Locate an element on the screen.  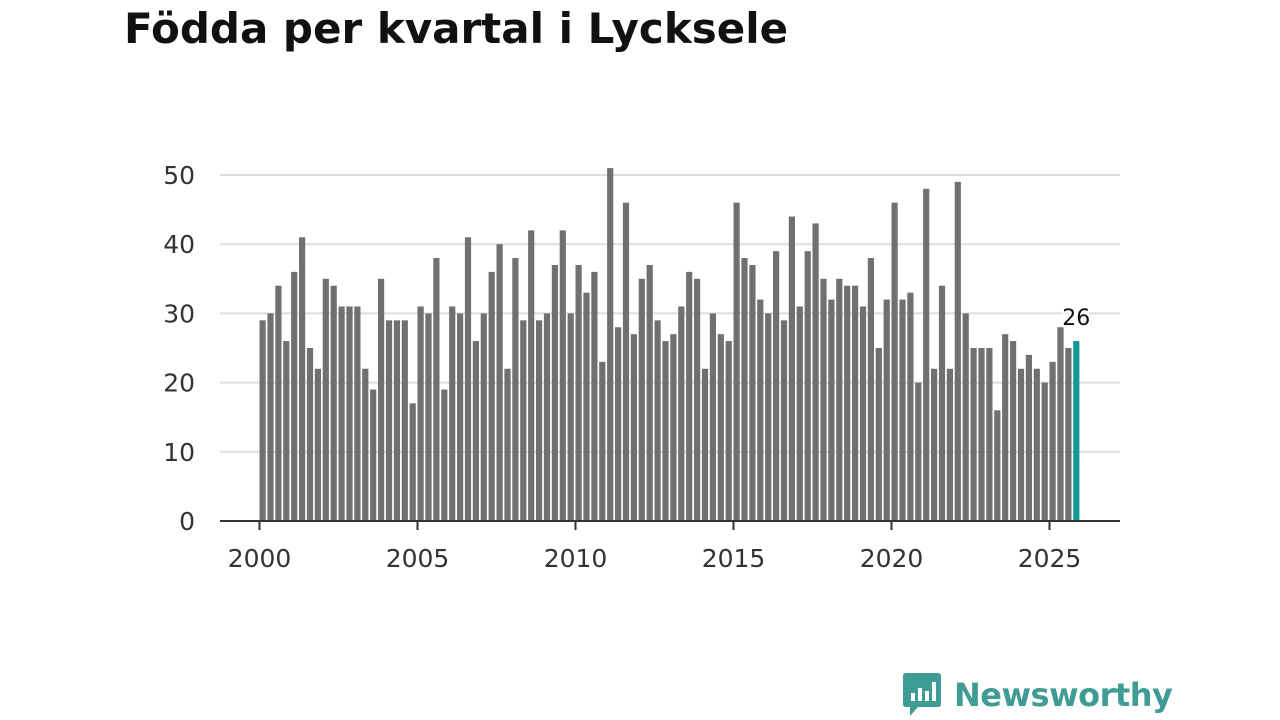
x-axis-labels: 2000 2005 2010 2015 2020 2025 is located at coordinates (655, 558).